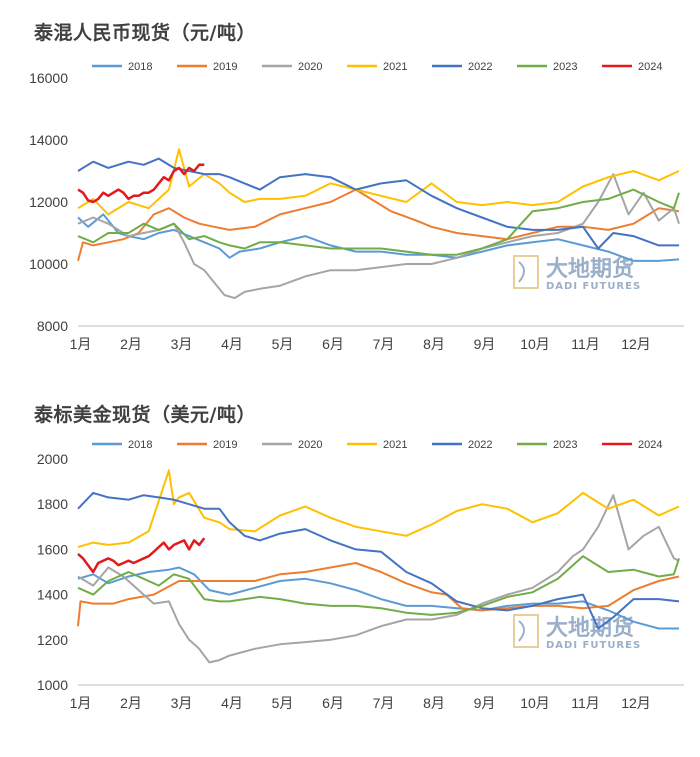  What do you see at coordinates (52, 549) in the screenshot?
I see `y-tick-label: 1600` at bounding box center [52, 549].